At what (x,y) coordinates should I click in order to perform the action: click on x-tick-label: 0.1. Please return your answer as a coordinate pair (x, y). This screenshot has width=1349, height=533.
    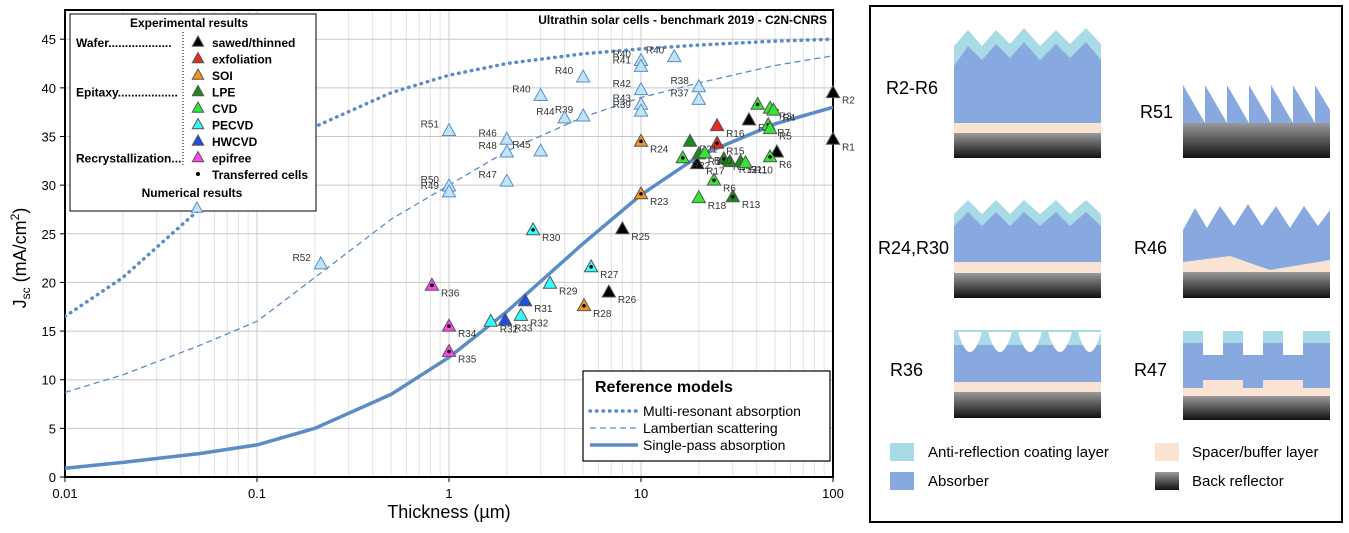
    Looking at the image, I should click on (257, 493).